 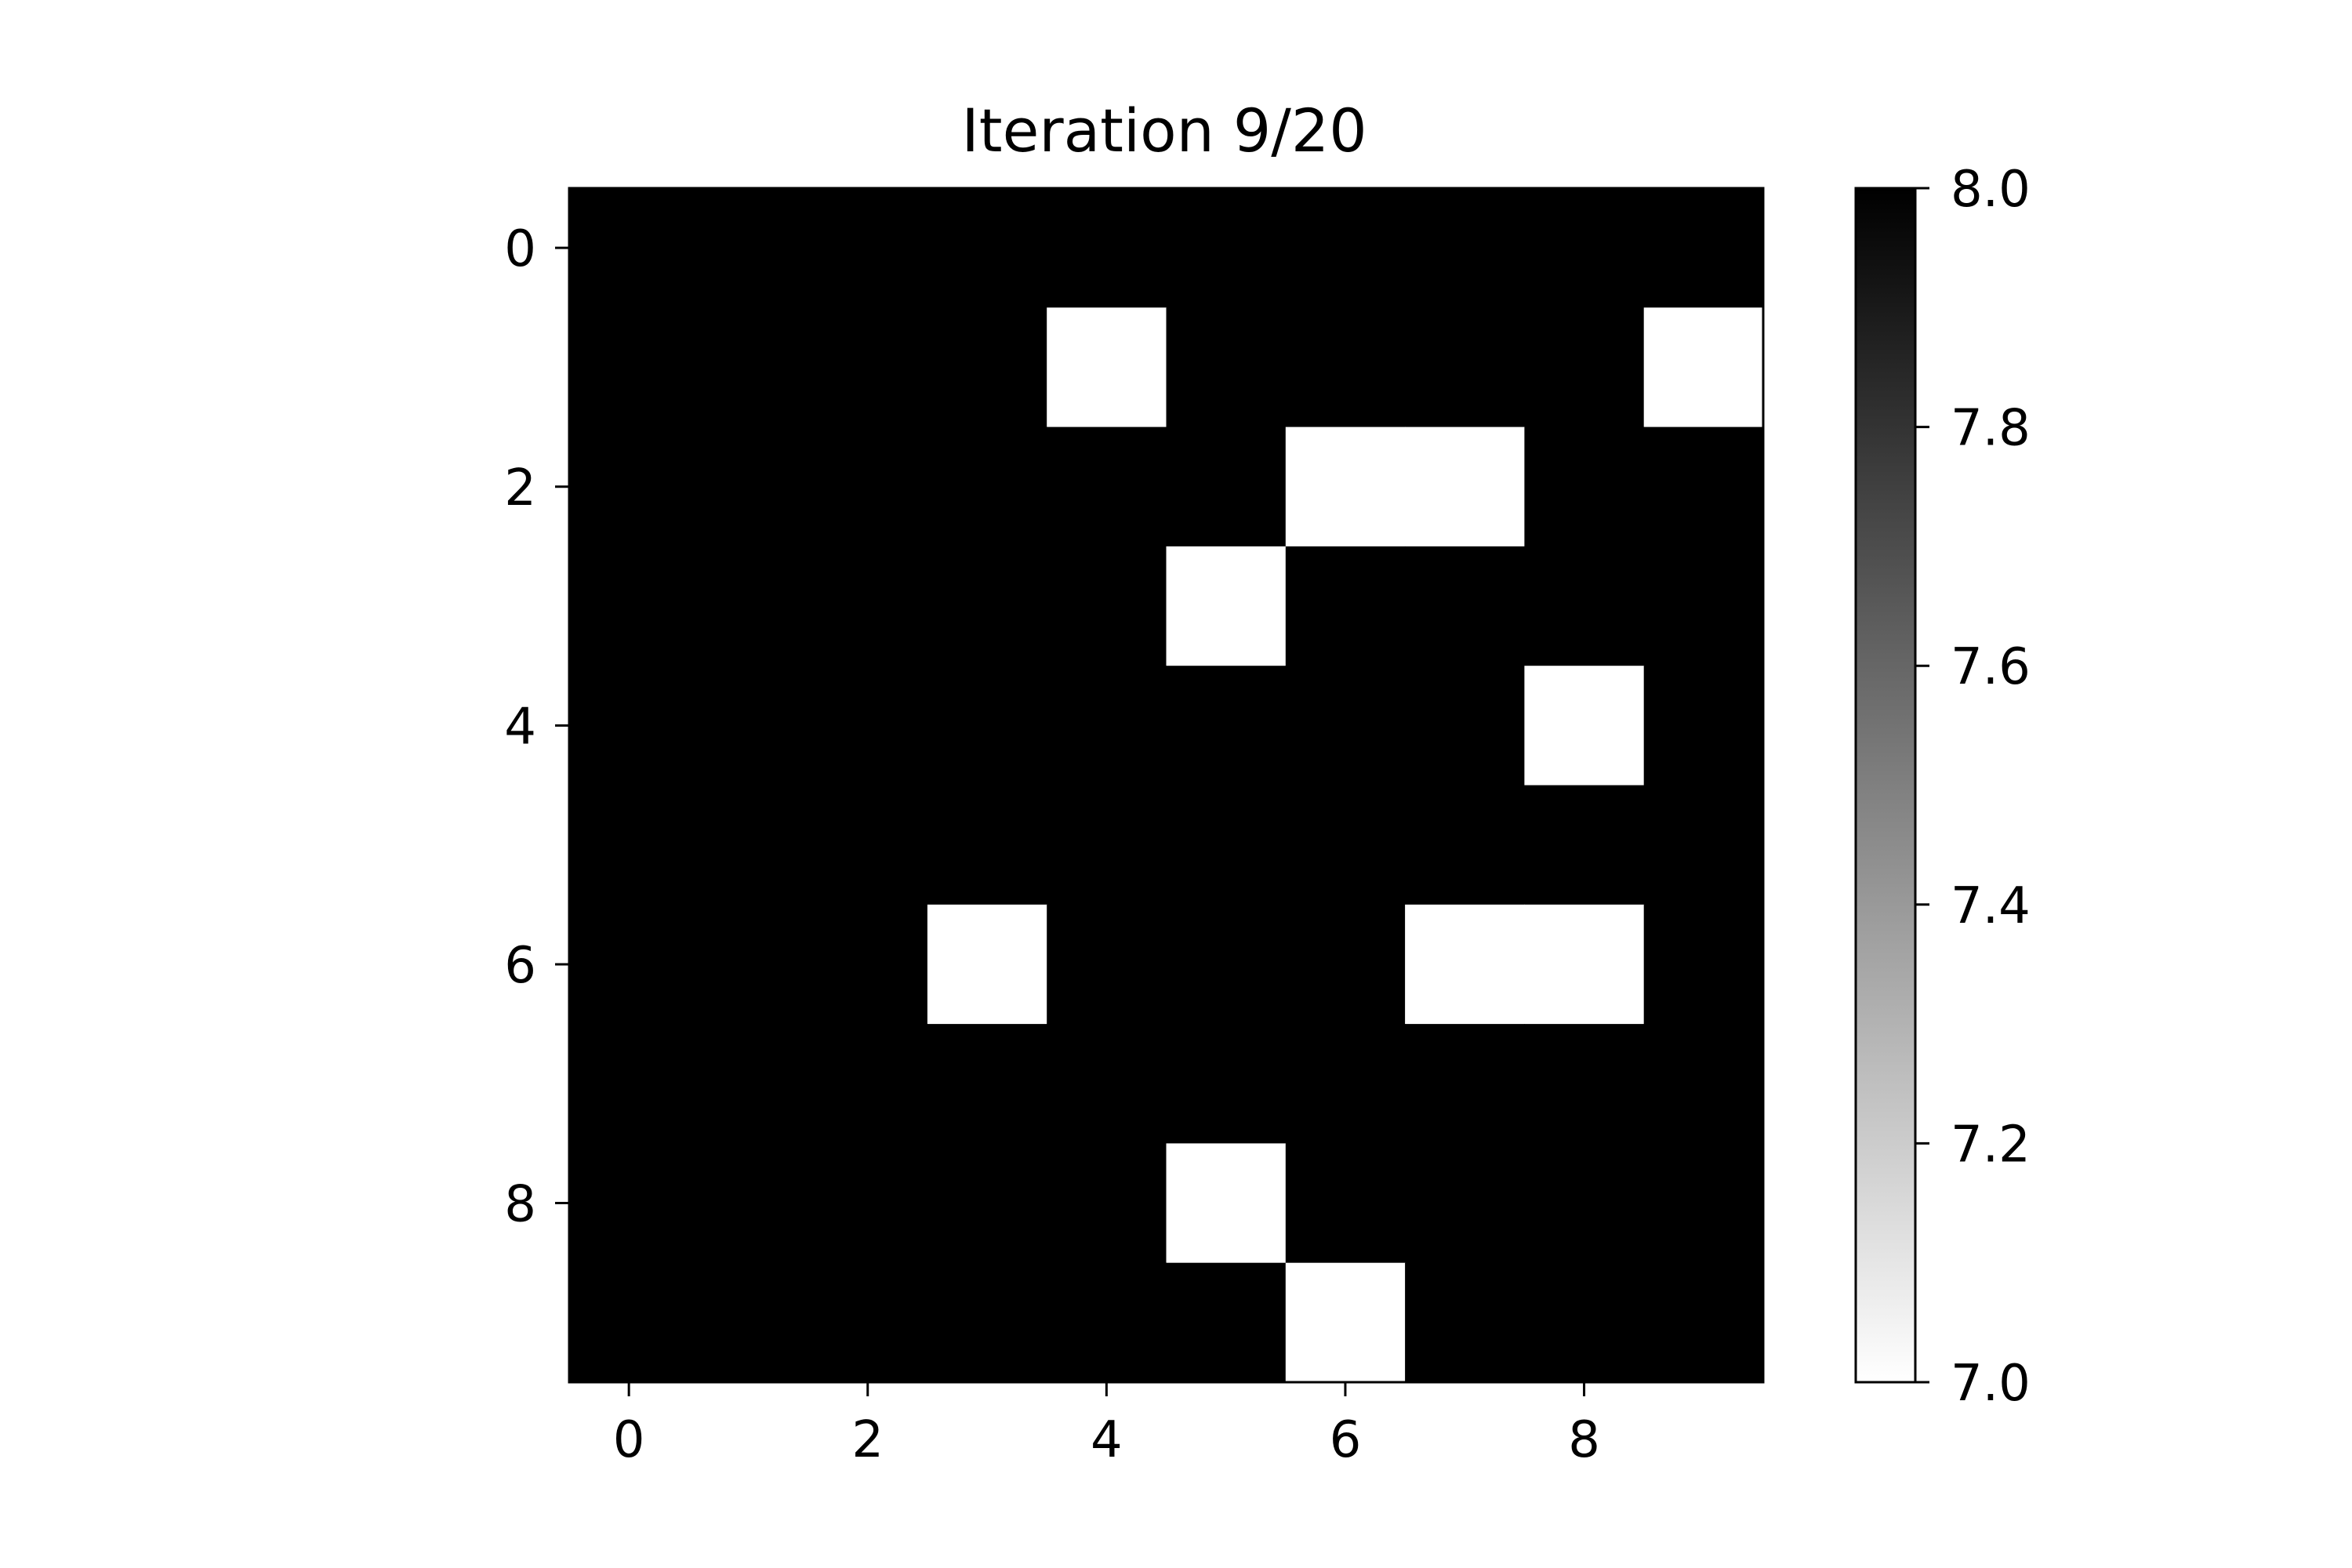 I want to click on chart-title: Iteration 9/20, so click(x=1164, y=130).